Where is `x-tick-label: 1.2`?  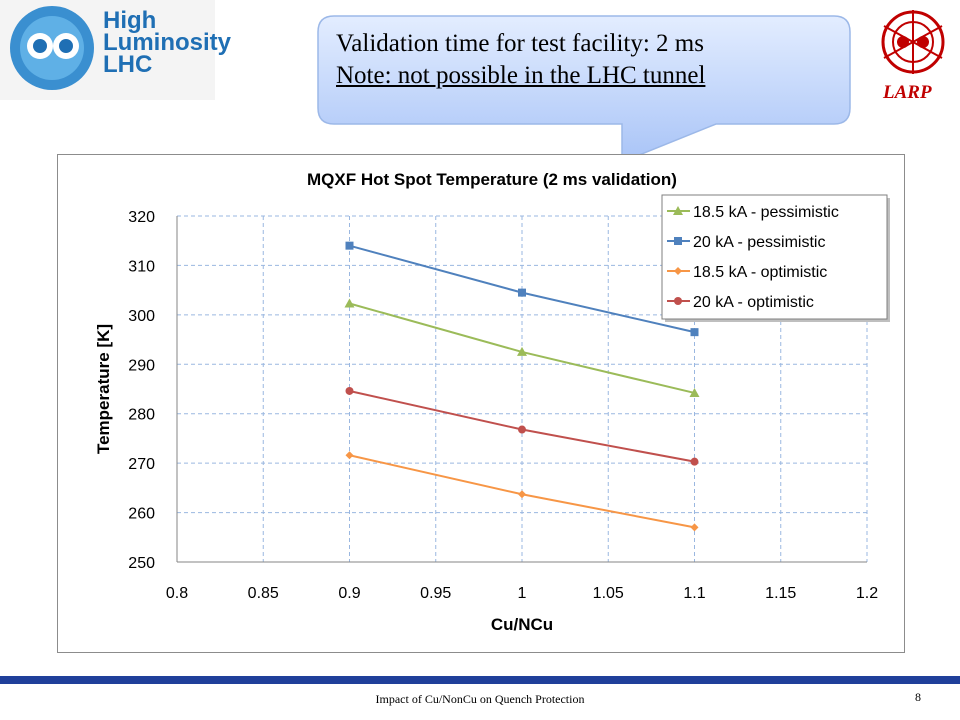 x-tick-label: 1.2 is located at coordinates (867, 593).